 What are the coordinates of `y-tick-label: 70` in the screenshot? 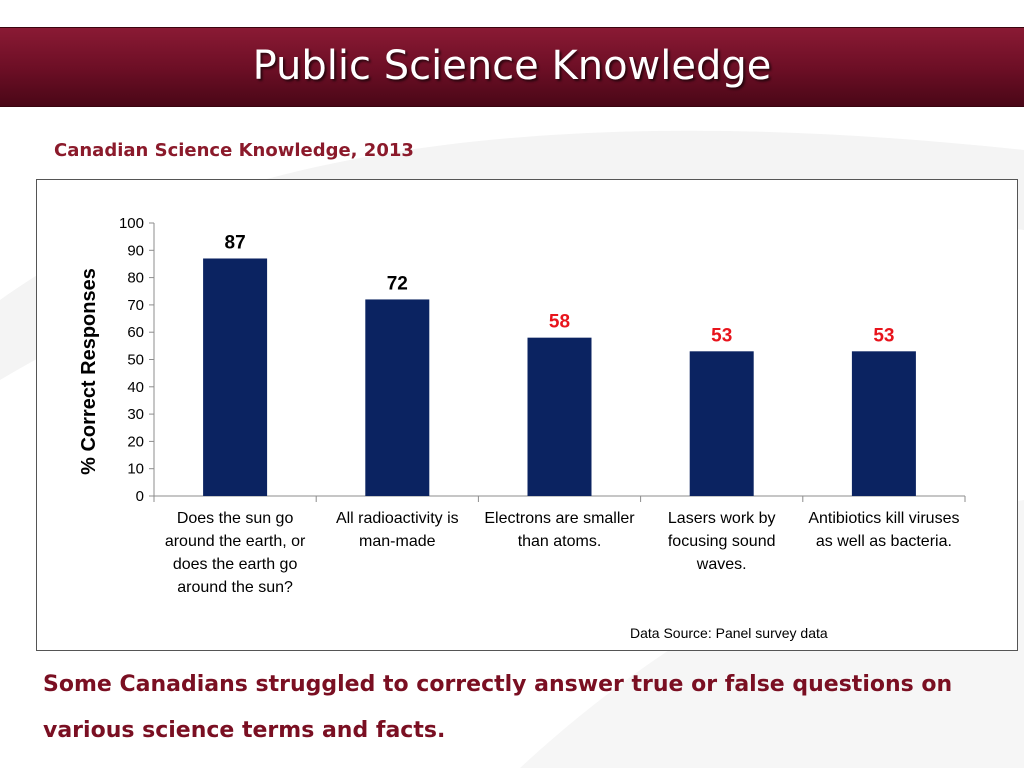 It's located at (135, 305).